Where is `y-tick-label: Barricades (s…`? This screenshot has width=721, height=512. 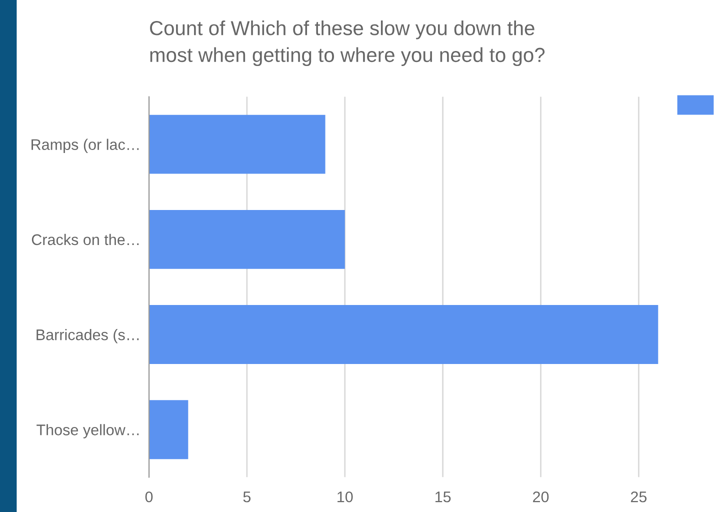
y-tick-label: Barricades (s… is located at coordinates (87, 336).